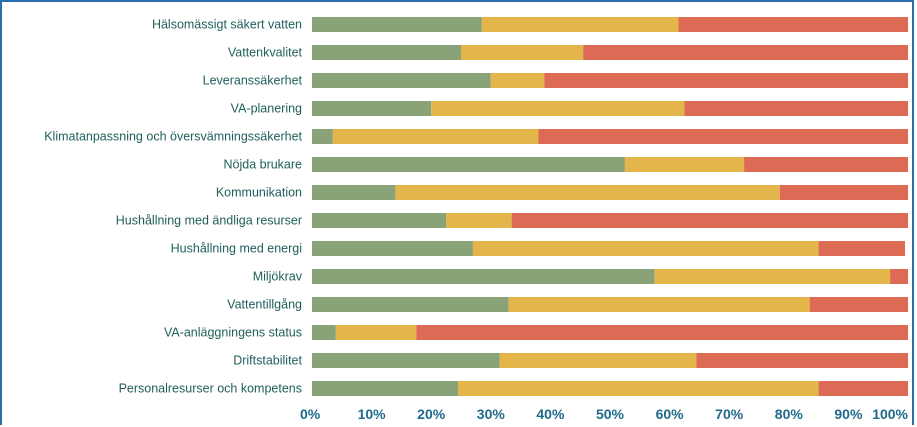 The width and height of the screenshot is (917, 427). I want to click on category-label: Vattentillgång, so click(264, 305).